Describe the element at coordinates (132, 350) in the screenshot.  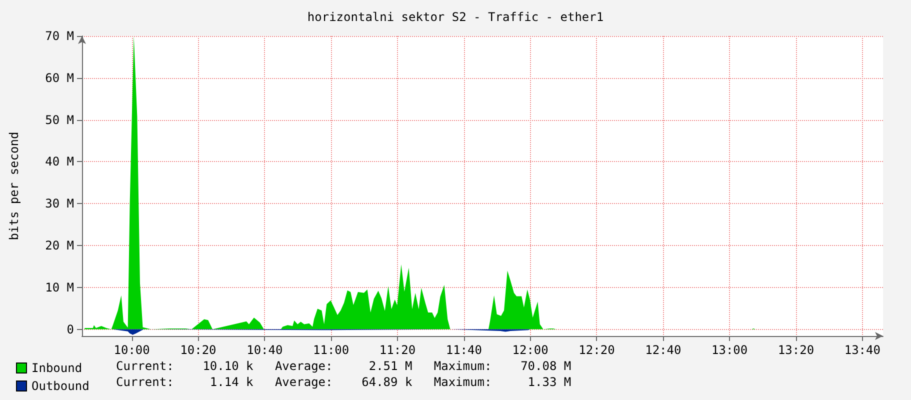
I see `x-tick-label: 10:00` at that location.